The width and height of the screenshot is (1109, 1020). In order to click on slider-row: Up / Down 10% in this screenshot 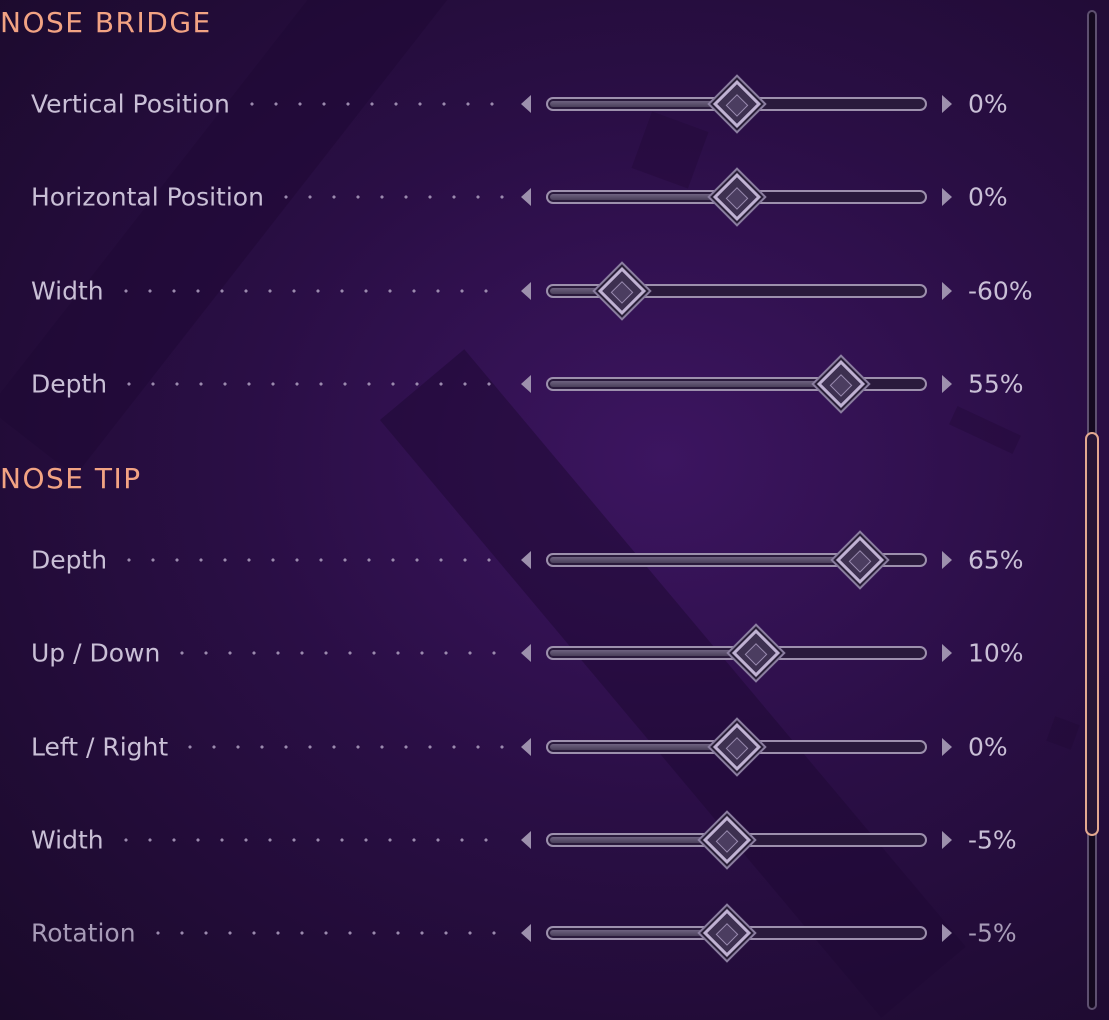, I will do `click(530, 653)`.